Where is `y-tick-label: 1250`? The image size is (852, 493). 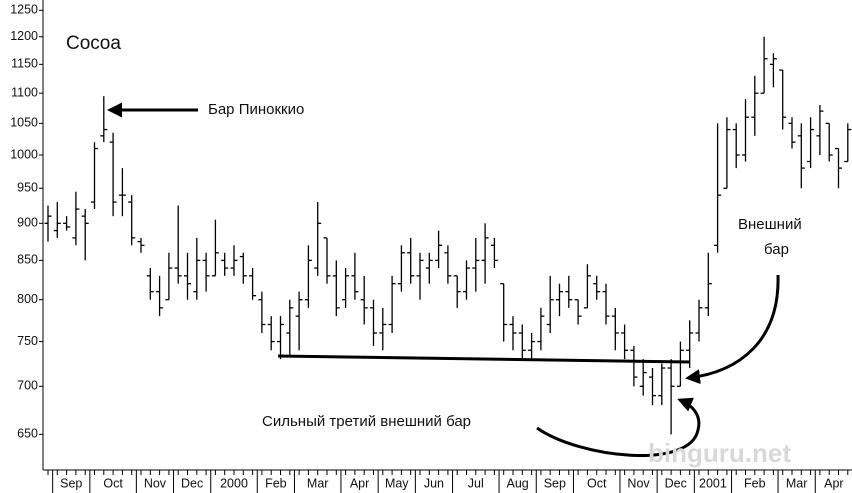 y-tick-label: 1250 is located at coordinates (24, 10).